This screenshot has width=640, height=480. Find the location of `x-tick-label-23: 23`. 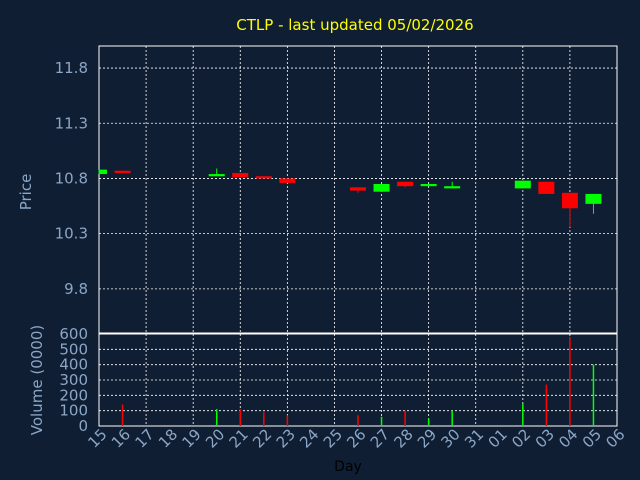

x-tick-label-23: 23 is located at coordinates (286, 438).